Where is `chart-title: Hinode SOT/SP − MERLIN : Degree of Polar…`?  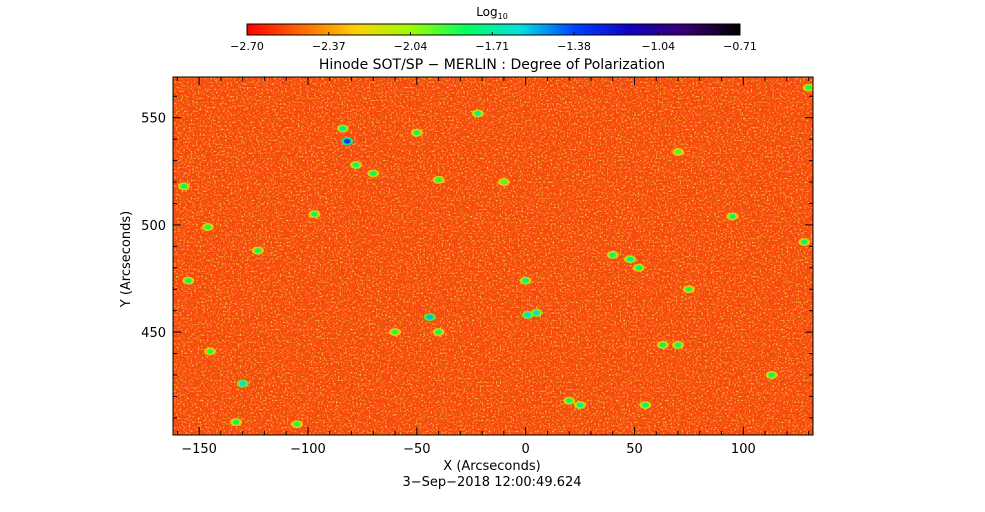
chart-title: Hinode SOT/SP − MERLIN : Degree of Polar… is located at coordinates (492, 65).